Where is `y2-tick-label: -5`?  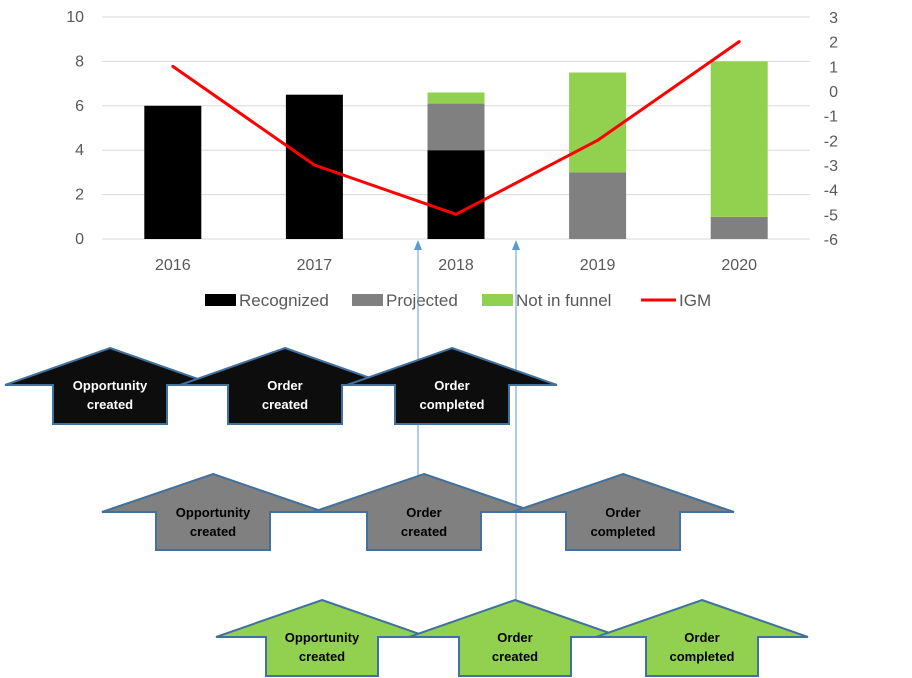
y2-tick-label: -5 is located at coordinates (831, 215).